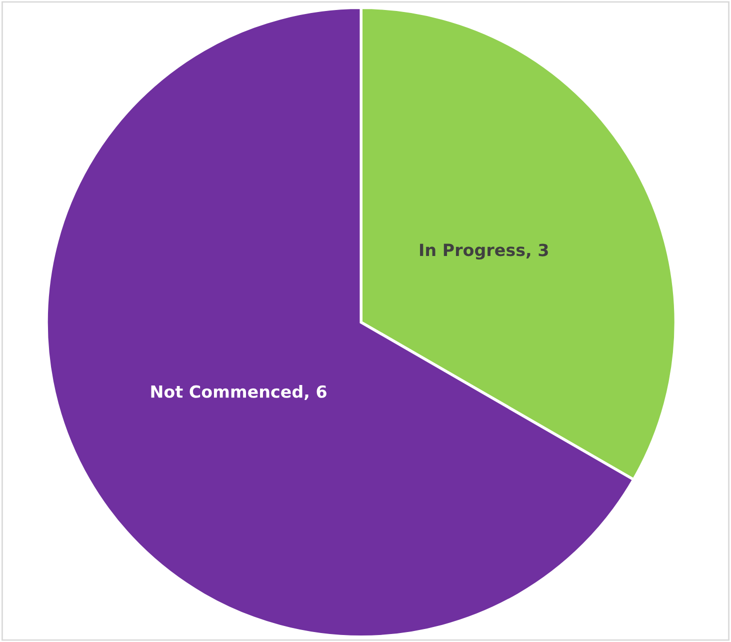 The width and height of the screenshot is (731, 642). Describe the element at coordinates (472, 252) in the screenshot. I see `slice-label: In Progress` at that location.